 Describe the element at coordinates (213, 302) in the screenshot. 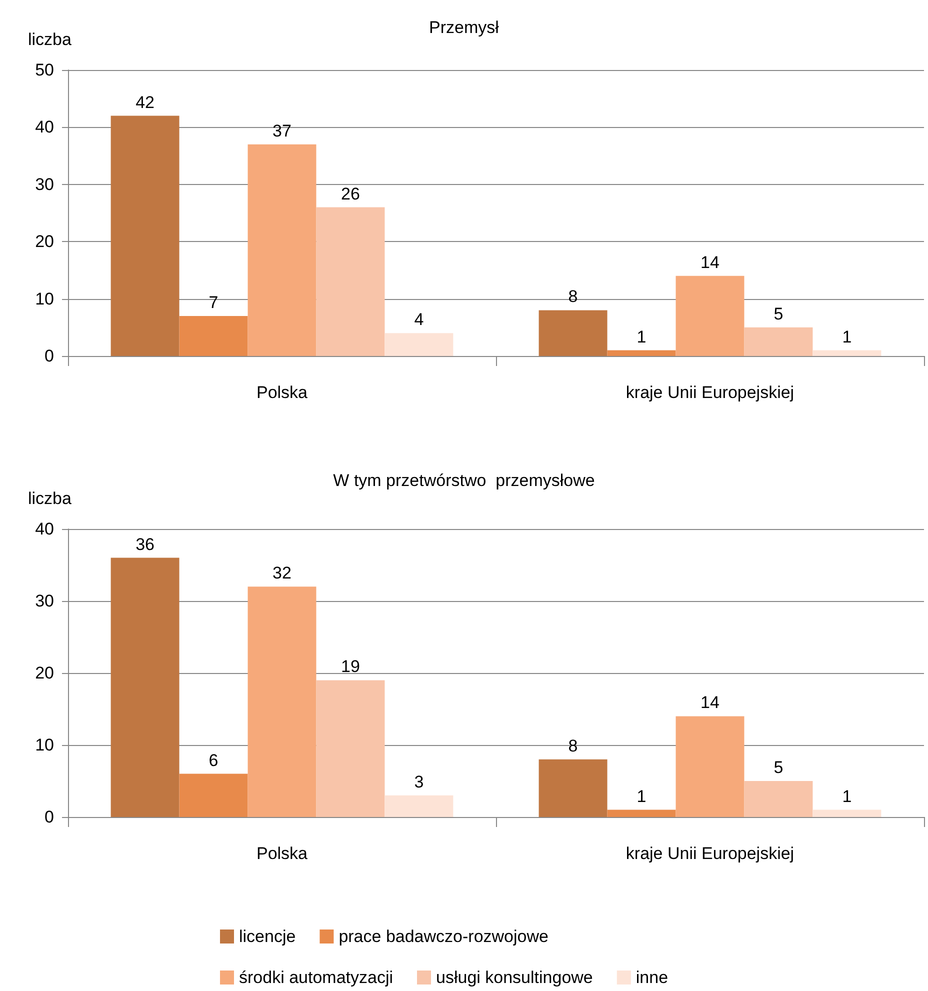

I see `data-label: 7` at that location.